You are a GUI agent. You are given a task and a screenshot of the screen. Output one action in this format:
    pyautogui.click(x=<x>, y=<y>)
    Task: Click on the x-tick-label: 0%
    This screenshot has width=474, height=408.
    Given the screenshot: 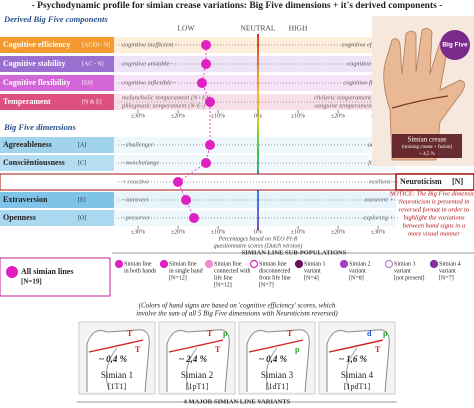 What is the action you would take?
    pyautogui.click(x=258, y=232)
    